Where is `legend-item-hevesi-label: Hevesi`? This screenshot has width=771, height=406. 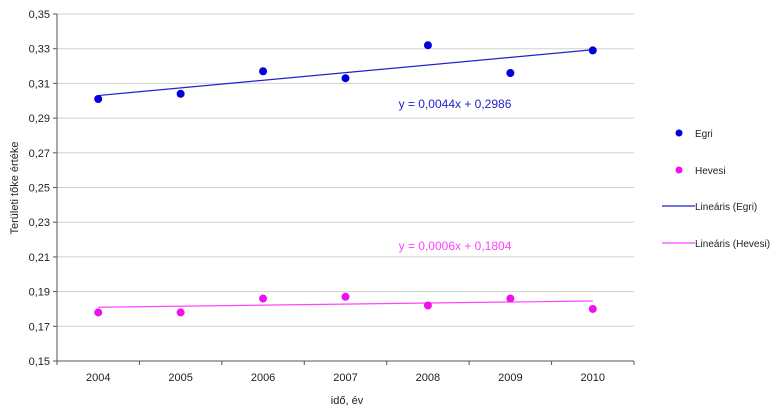
legend-item-hevesi-label: Hevesi is located at coordinates (710, 171).